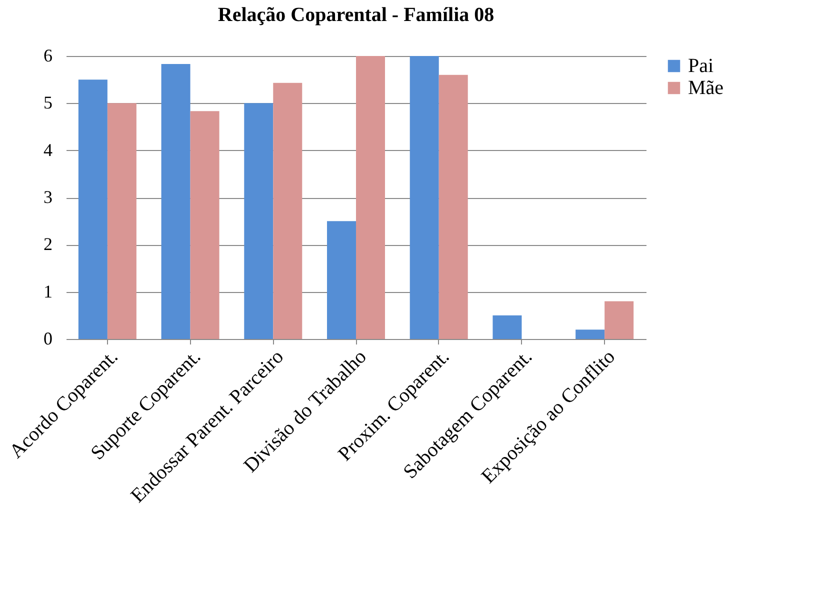  What do you see at coordinates (48, 291) in the screenshot?
I see `y-tick-label: 1` at bounding box center [48, 291].